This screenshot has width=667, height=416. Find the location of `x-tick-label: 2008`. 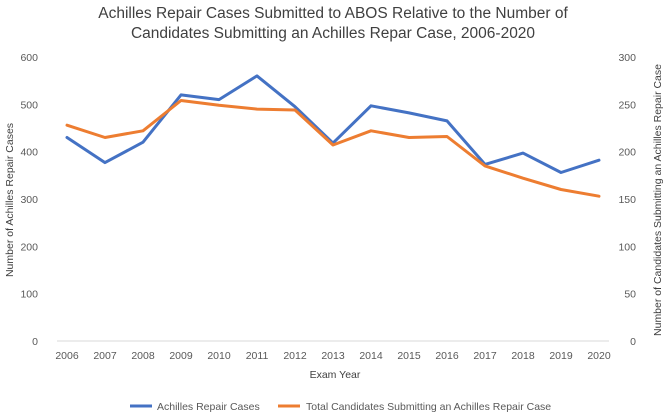

x-tick-label: 2008 is located at coordinates (143, 356).